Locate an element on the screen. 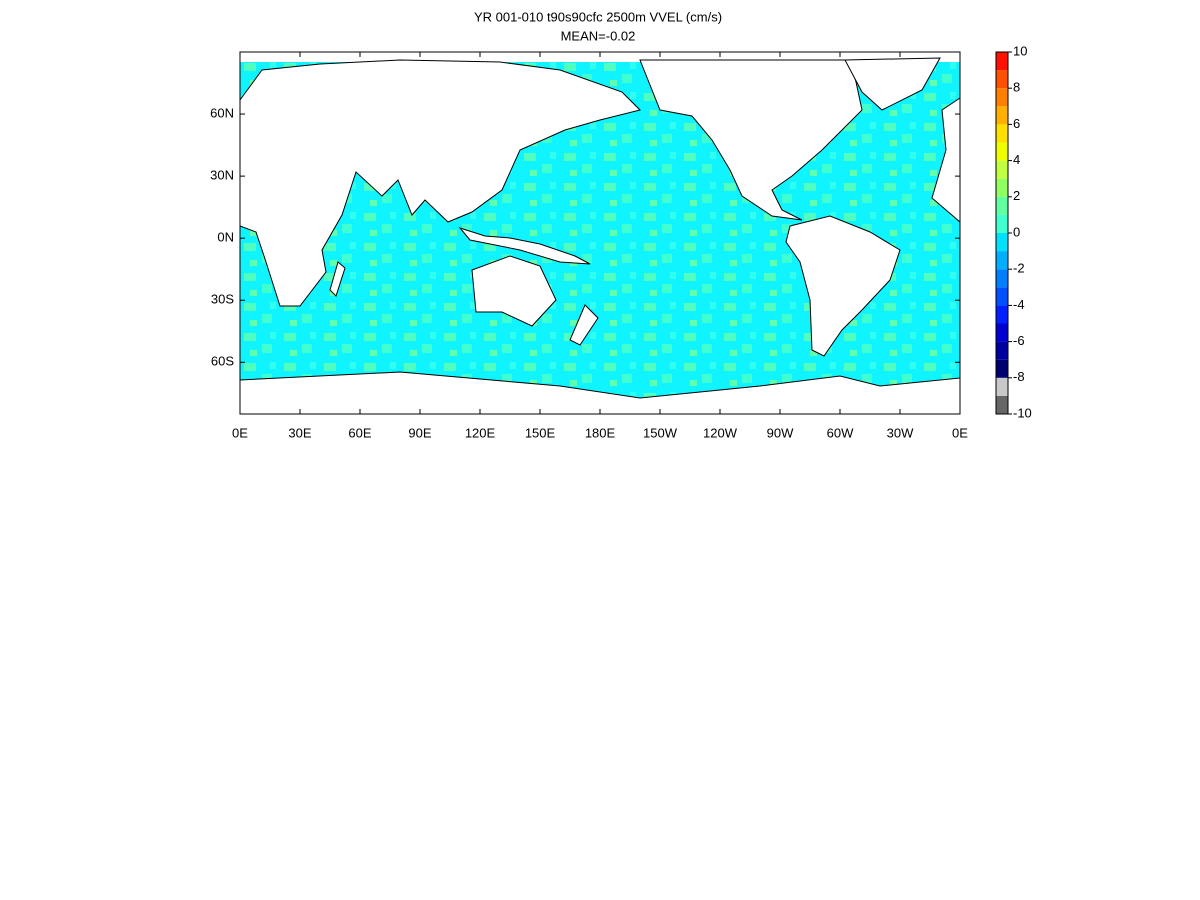 This screenshot has width=1200, height=900. colorbar-tick-label: 8 is located at coordinates (1016, 87).